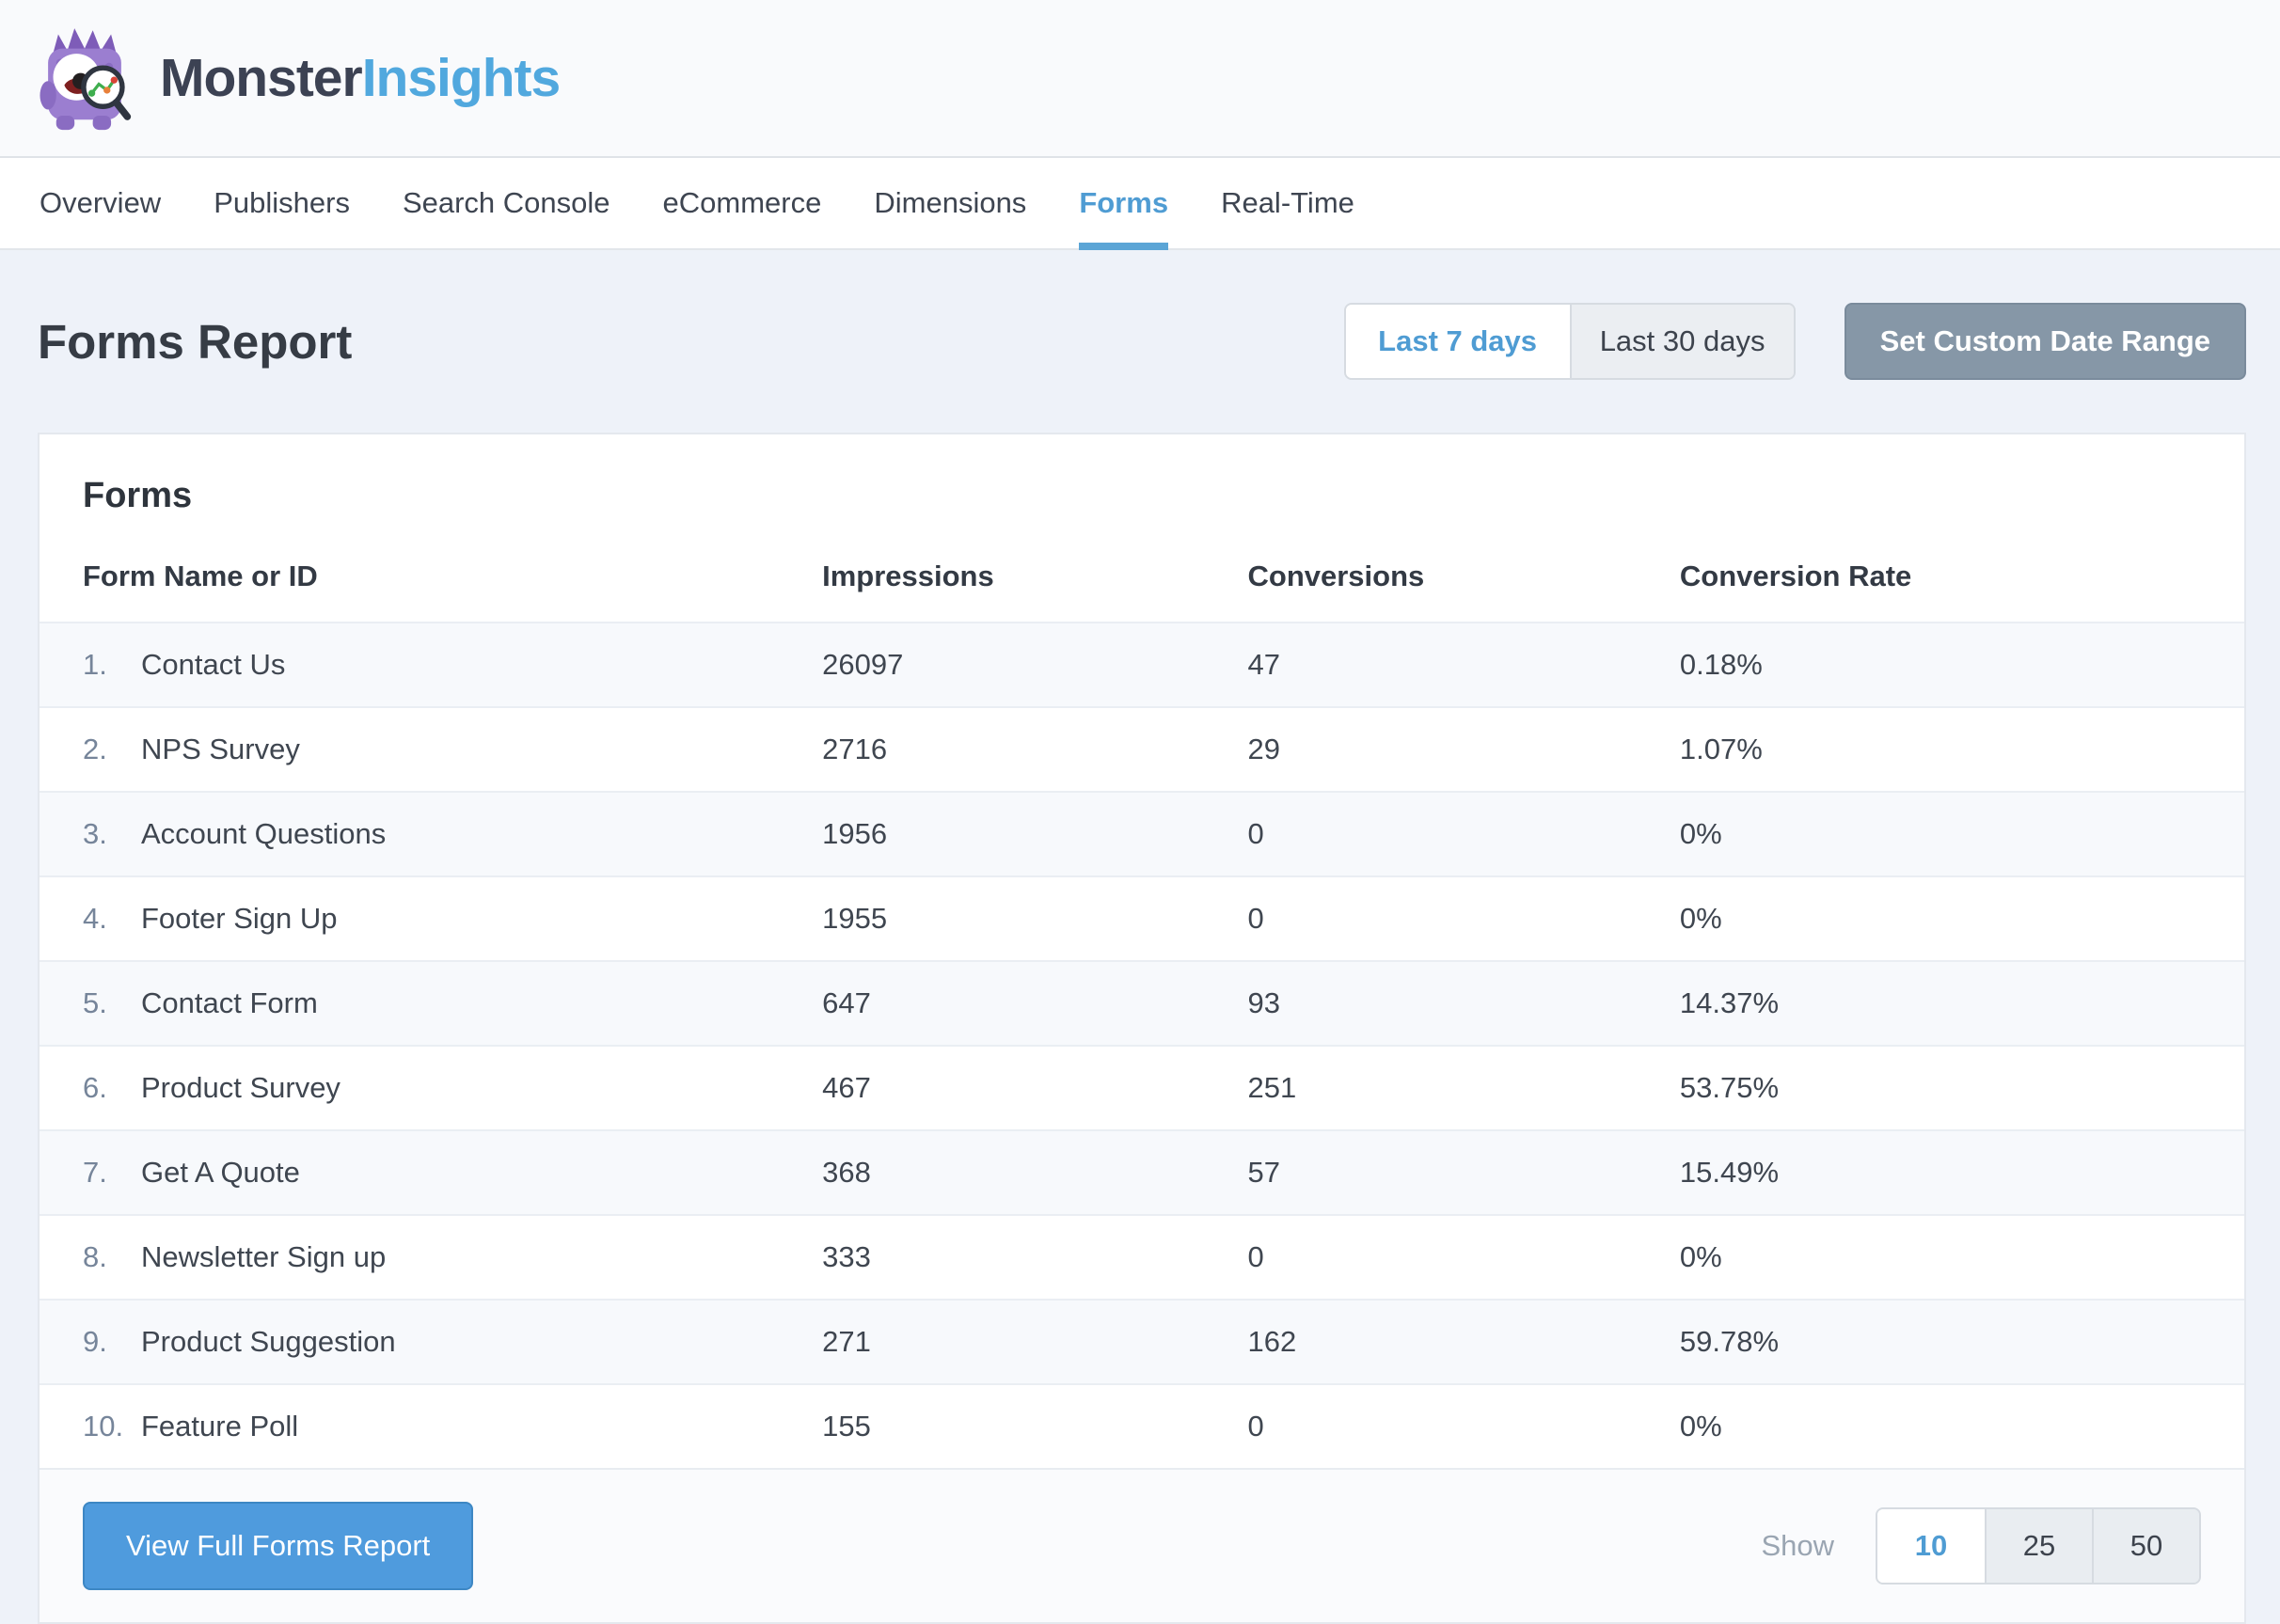 The image size is (2280, 1624). Describe the element at coordinates (1142, 1172) in the screenshot. I see `table-row: 7. Get A Quote 368 57 15.49%` at that location.